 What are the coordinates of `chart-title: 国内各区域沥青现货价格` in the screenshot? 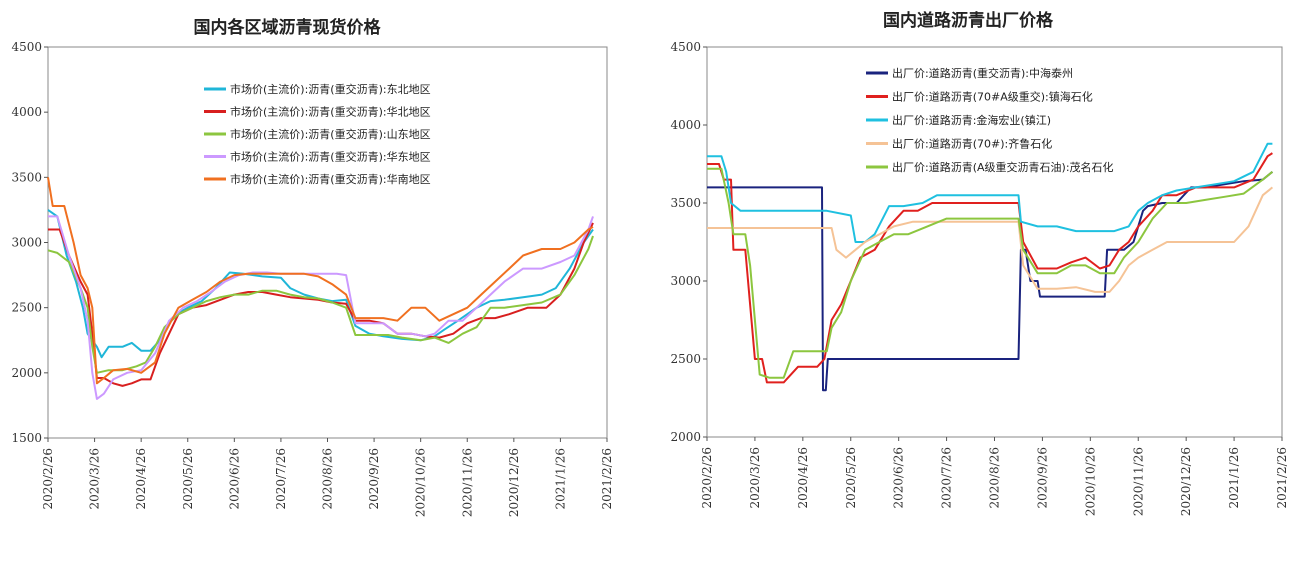 It's located at (288, 27).